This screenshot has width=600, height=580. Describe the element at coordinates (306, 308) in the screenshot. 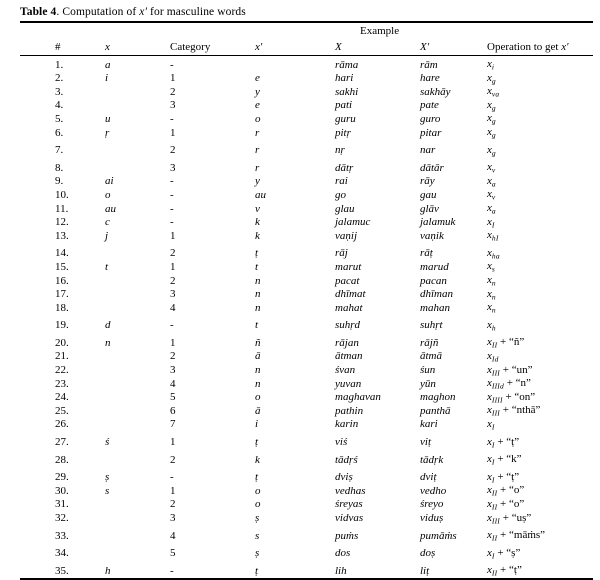

I see `table-row: 18. 4 n mahat mahan xn` at that location.